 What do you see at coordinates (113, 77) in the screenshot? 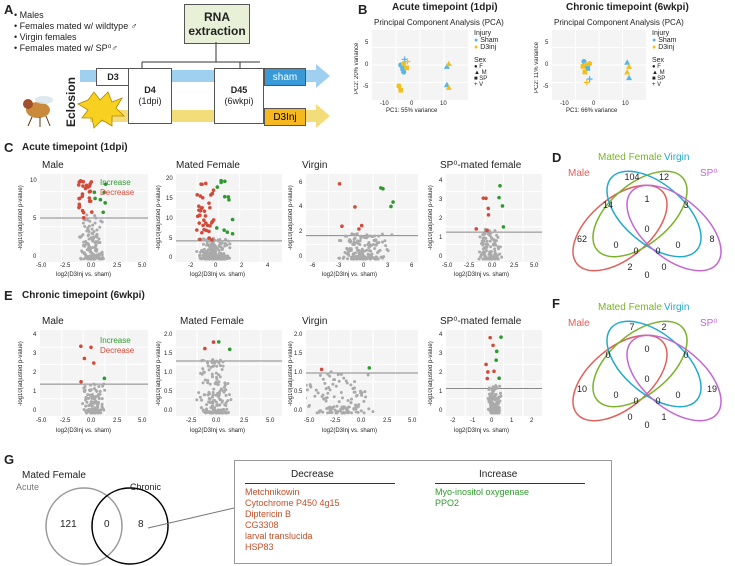
I see `d3-box: D3` at bounding box center [113, 77].